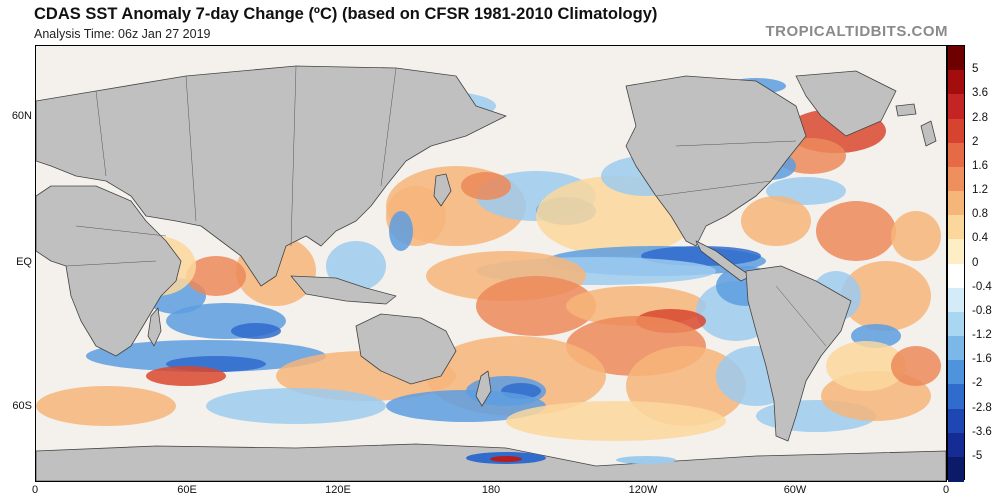 The height and width of the screenshot is (500, 1000). What do you see at coordinates (187, 490) in the screenshot?
I see `lon-label-60e: 60E` at bounding box center [187, 490].